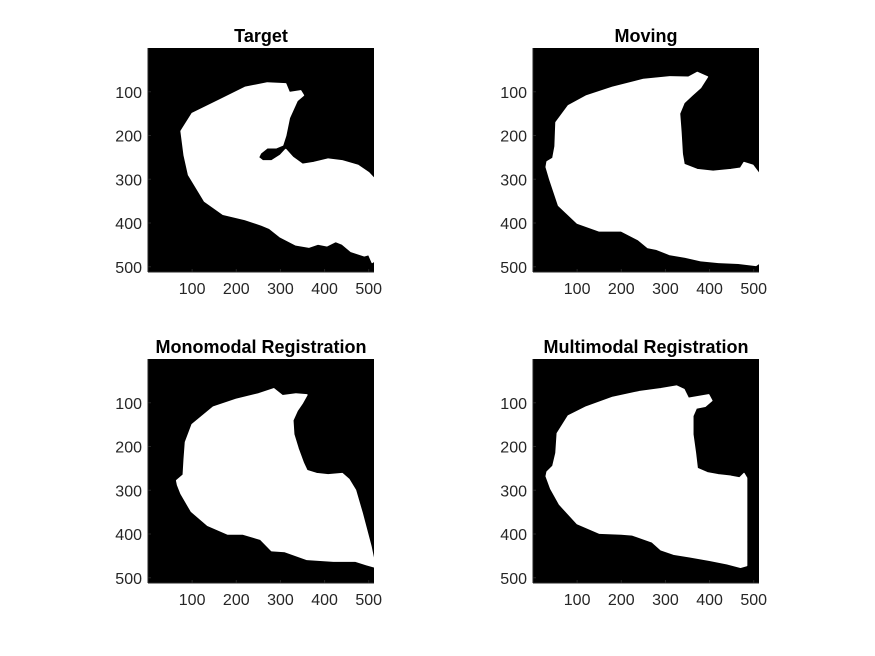  I want to click on panel-title: Target, so click(261, 36).